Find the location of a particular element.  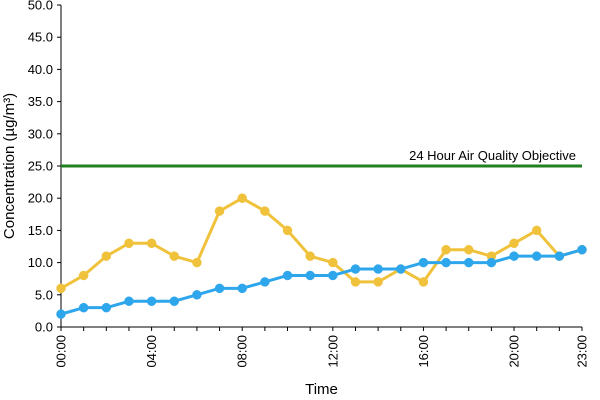

x-axis-title: Time is located at coordinates (321, 389).